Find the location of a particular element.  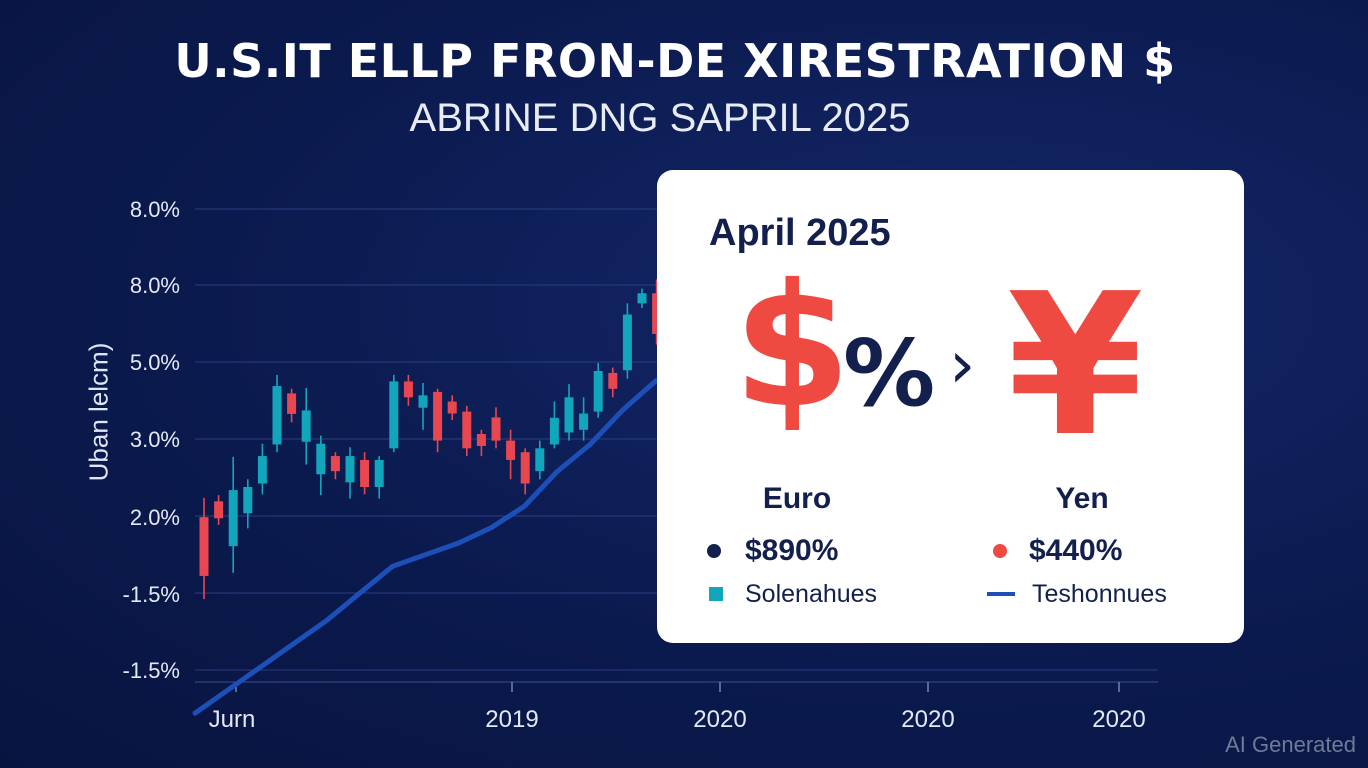

percent-icon: % is located at coordinates (889, 373).